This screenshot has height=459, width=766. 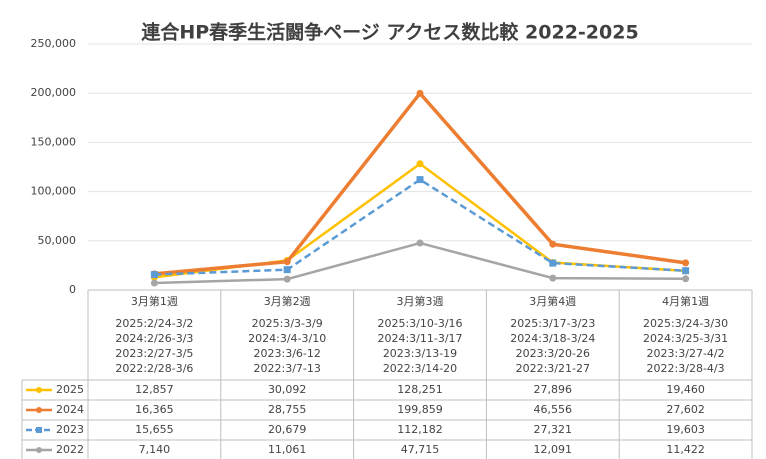 What do you see at coordinates (685, 323) in the screenshot?
I see `category-date: 2025:3/24-3/30` at bounding box center [685, 323].